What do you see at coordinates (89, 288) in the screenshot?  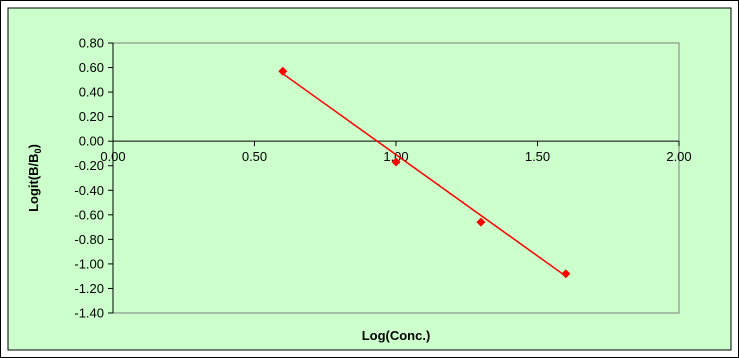 I see `y-tick-label: -1.20` at bounding box center [89, 288].